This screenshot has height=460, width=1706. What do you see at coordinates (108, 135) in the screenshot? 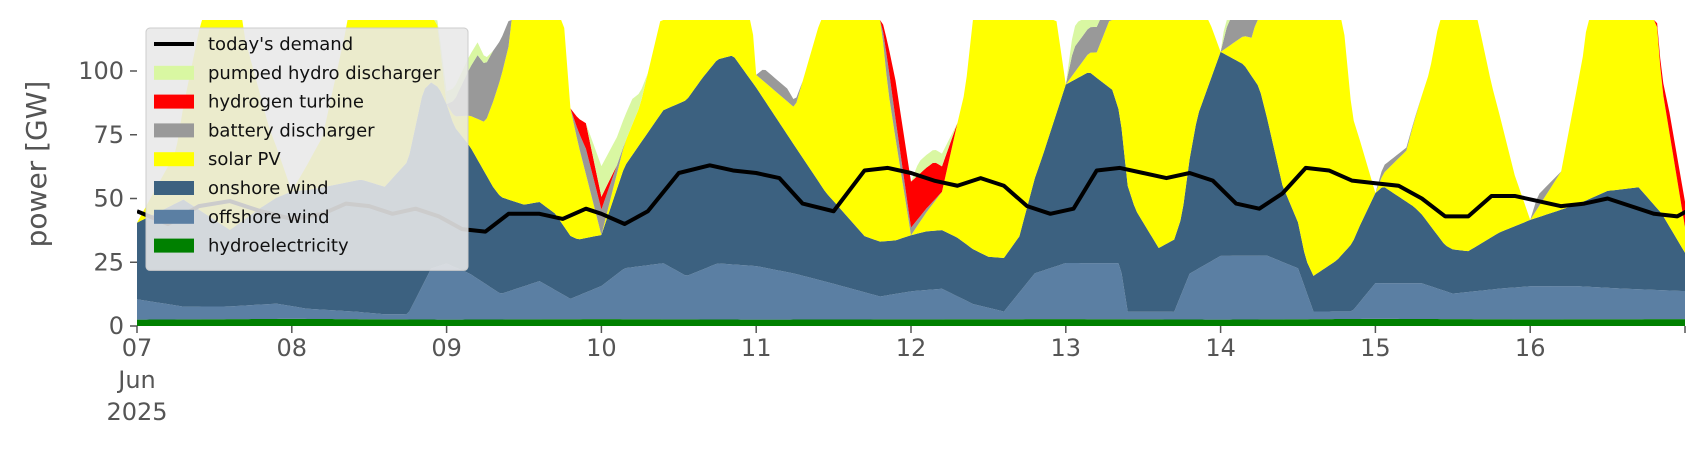
I see `y-tick-label: 75` at bounding box center [108, 135].